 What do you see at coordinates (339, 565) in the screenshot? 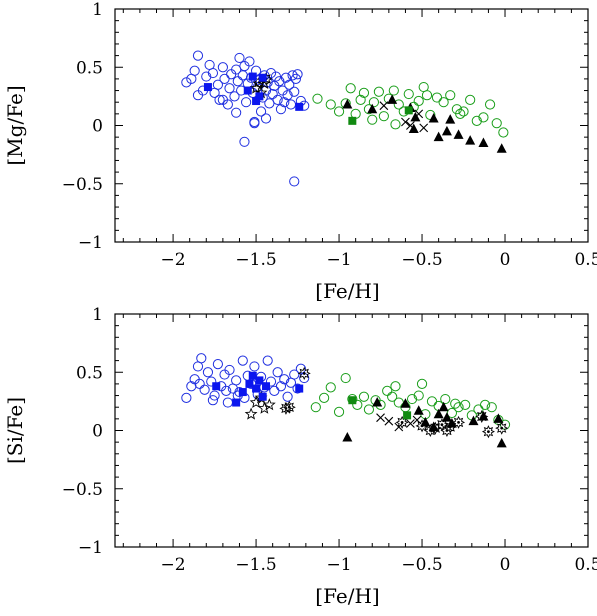
I see `x-tick-label: −1` at bounding box center [339, 565].